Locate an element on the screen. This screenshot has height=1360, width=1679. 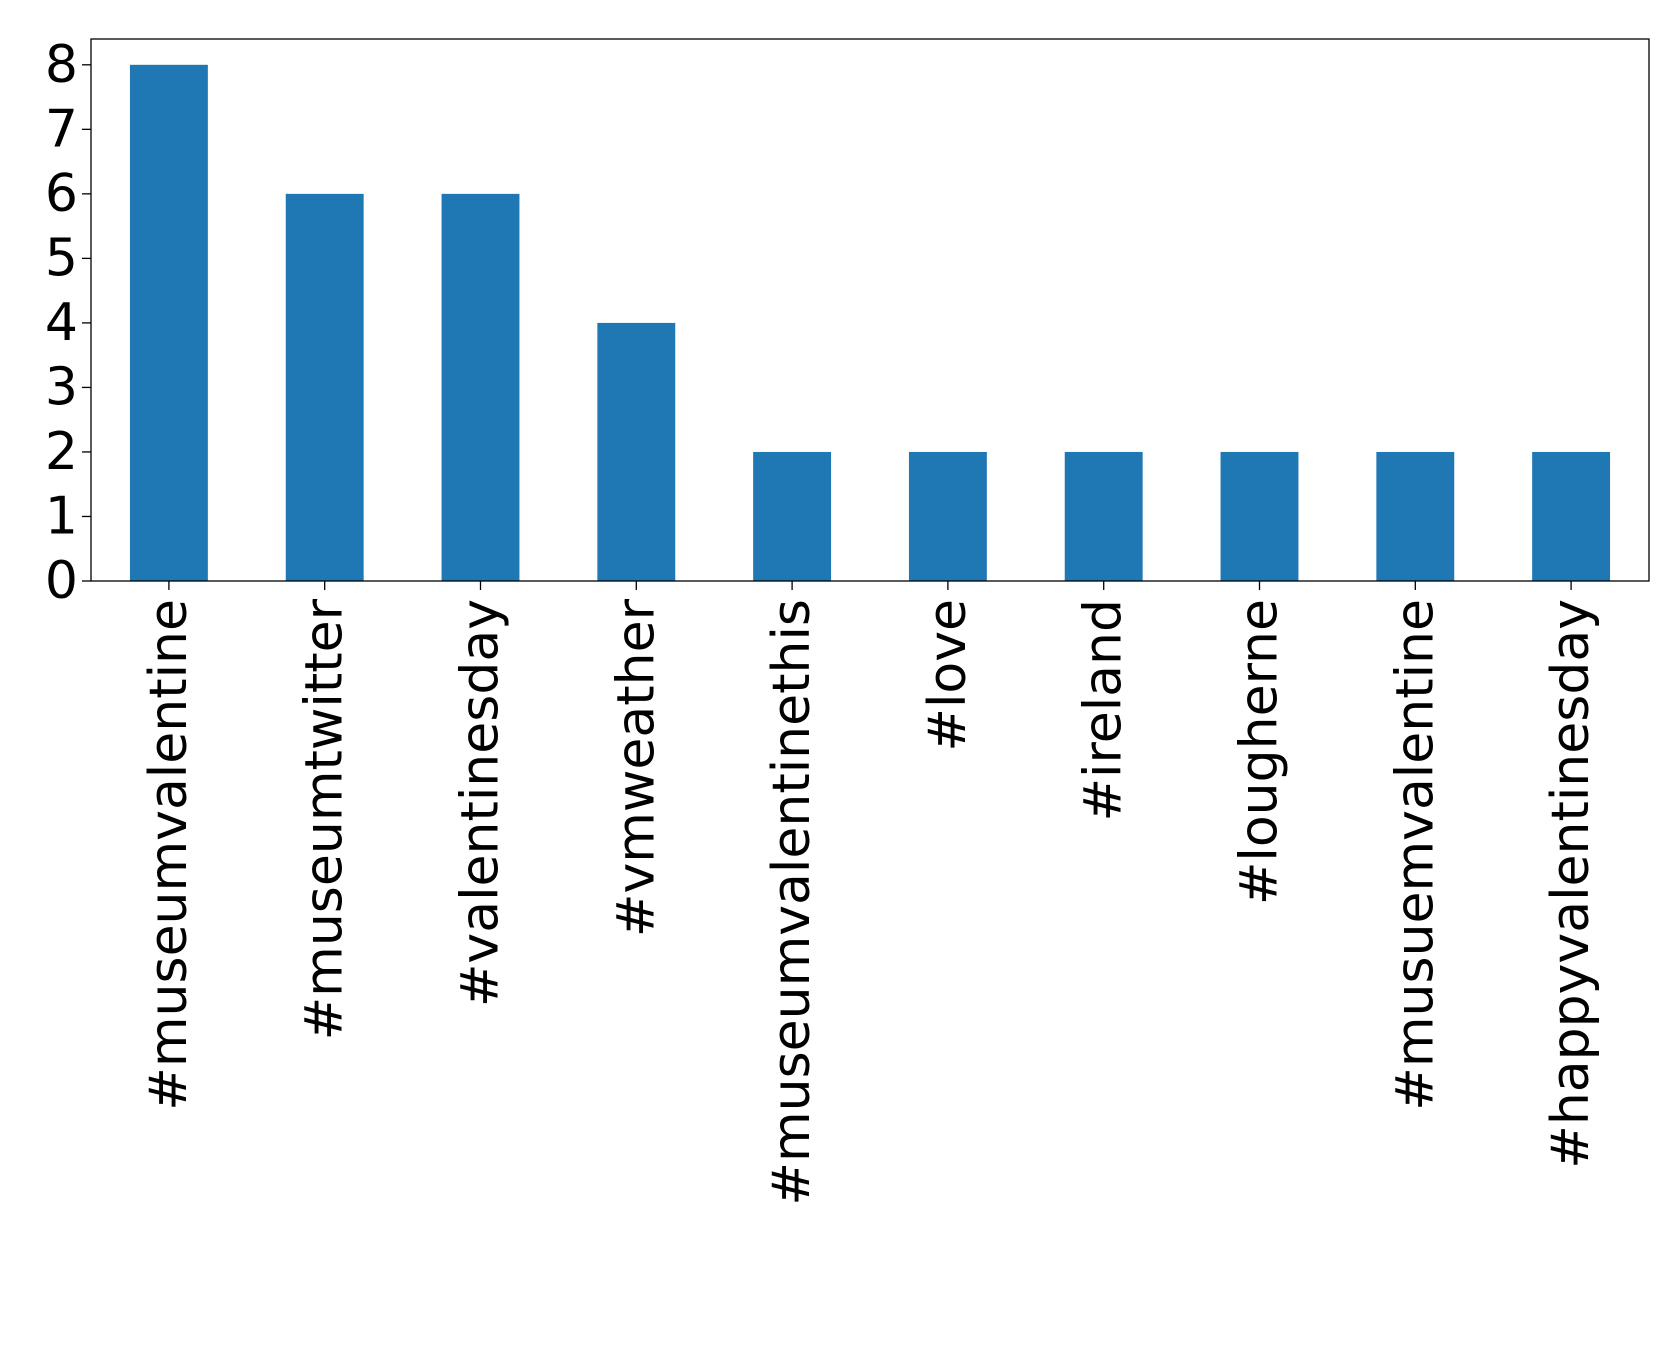
y-tick-label: 7 is located at coordinates (61, 129).